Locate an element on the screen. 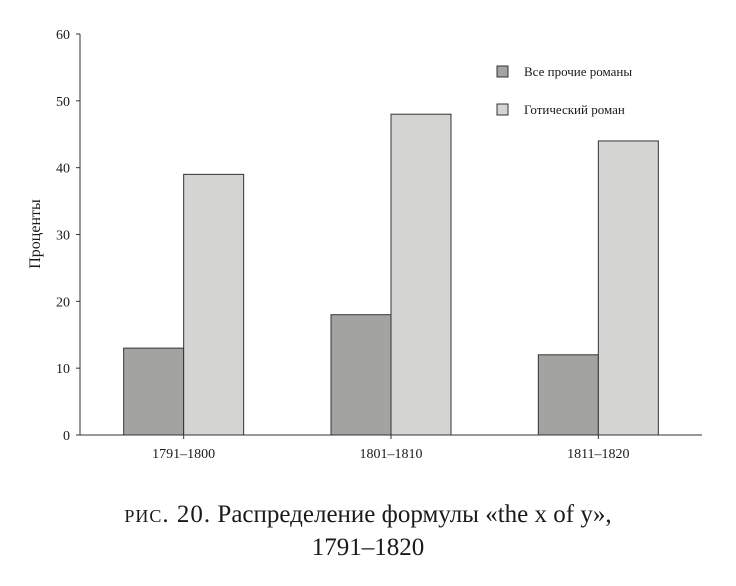  legend: Все прочие романы Готический роман is located at coordinates (564, 90).